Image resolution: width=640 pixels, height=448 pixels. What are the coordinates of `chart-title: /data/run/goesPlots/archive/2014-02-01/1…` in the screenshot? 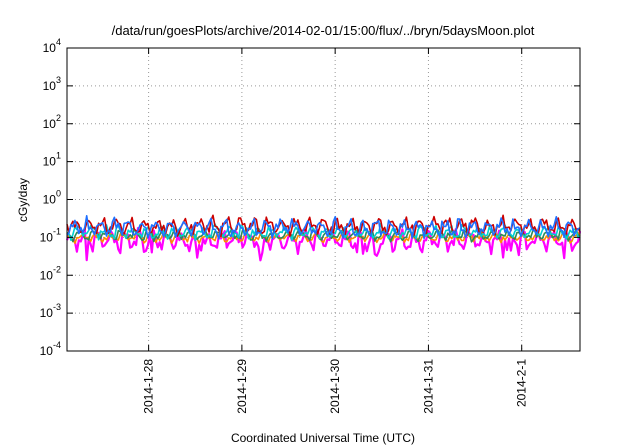 It's located at (323, 30).